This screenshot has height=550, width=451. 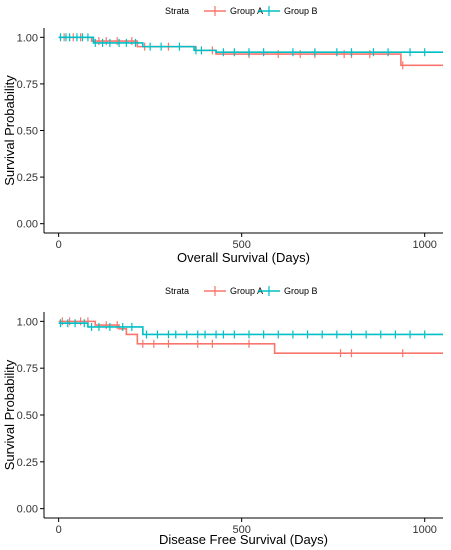 I want to click on x-axis-title: Disease Free Survival (Days), so click(x=243, y=539).